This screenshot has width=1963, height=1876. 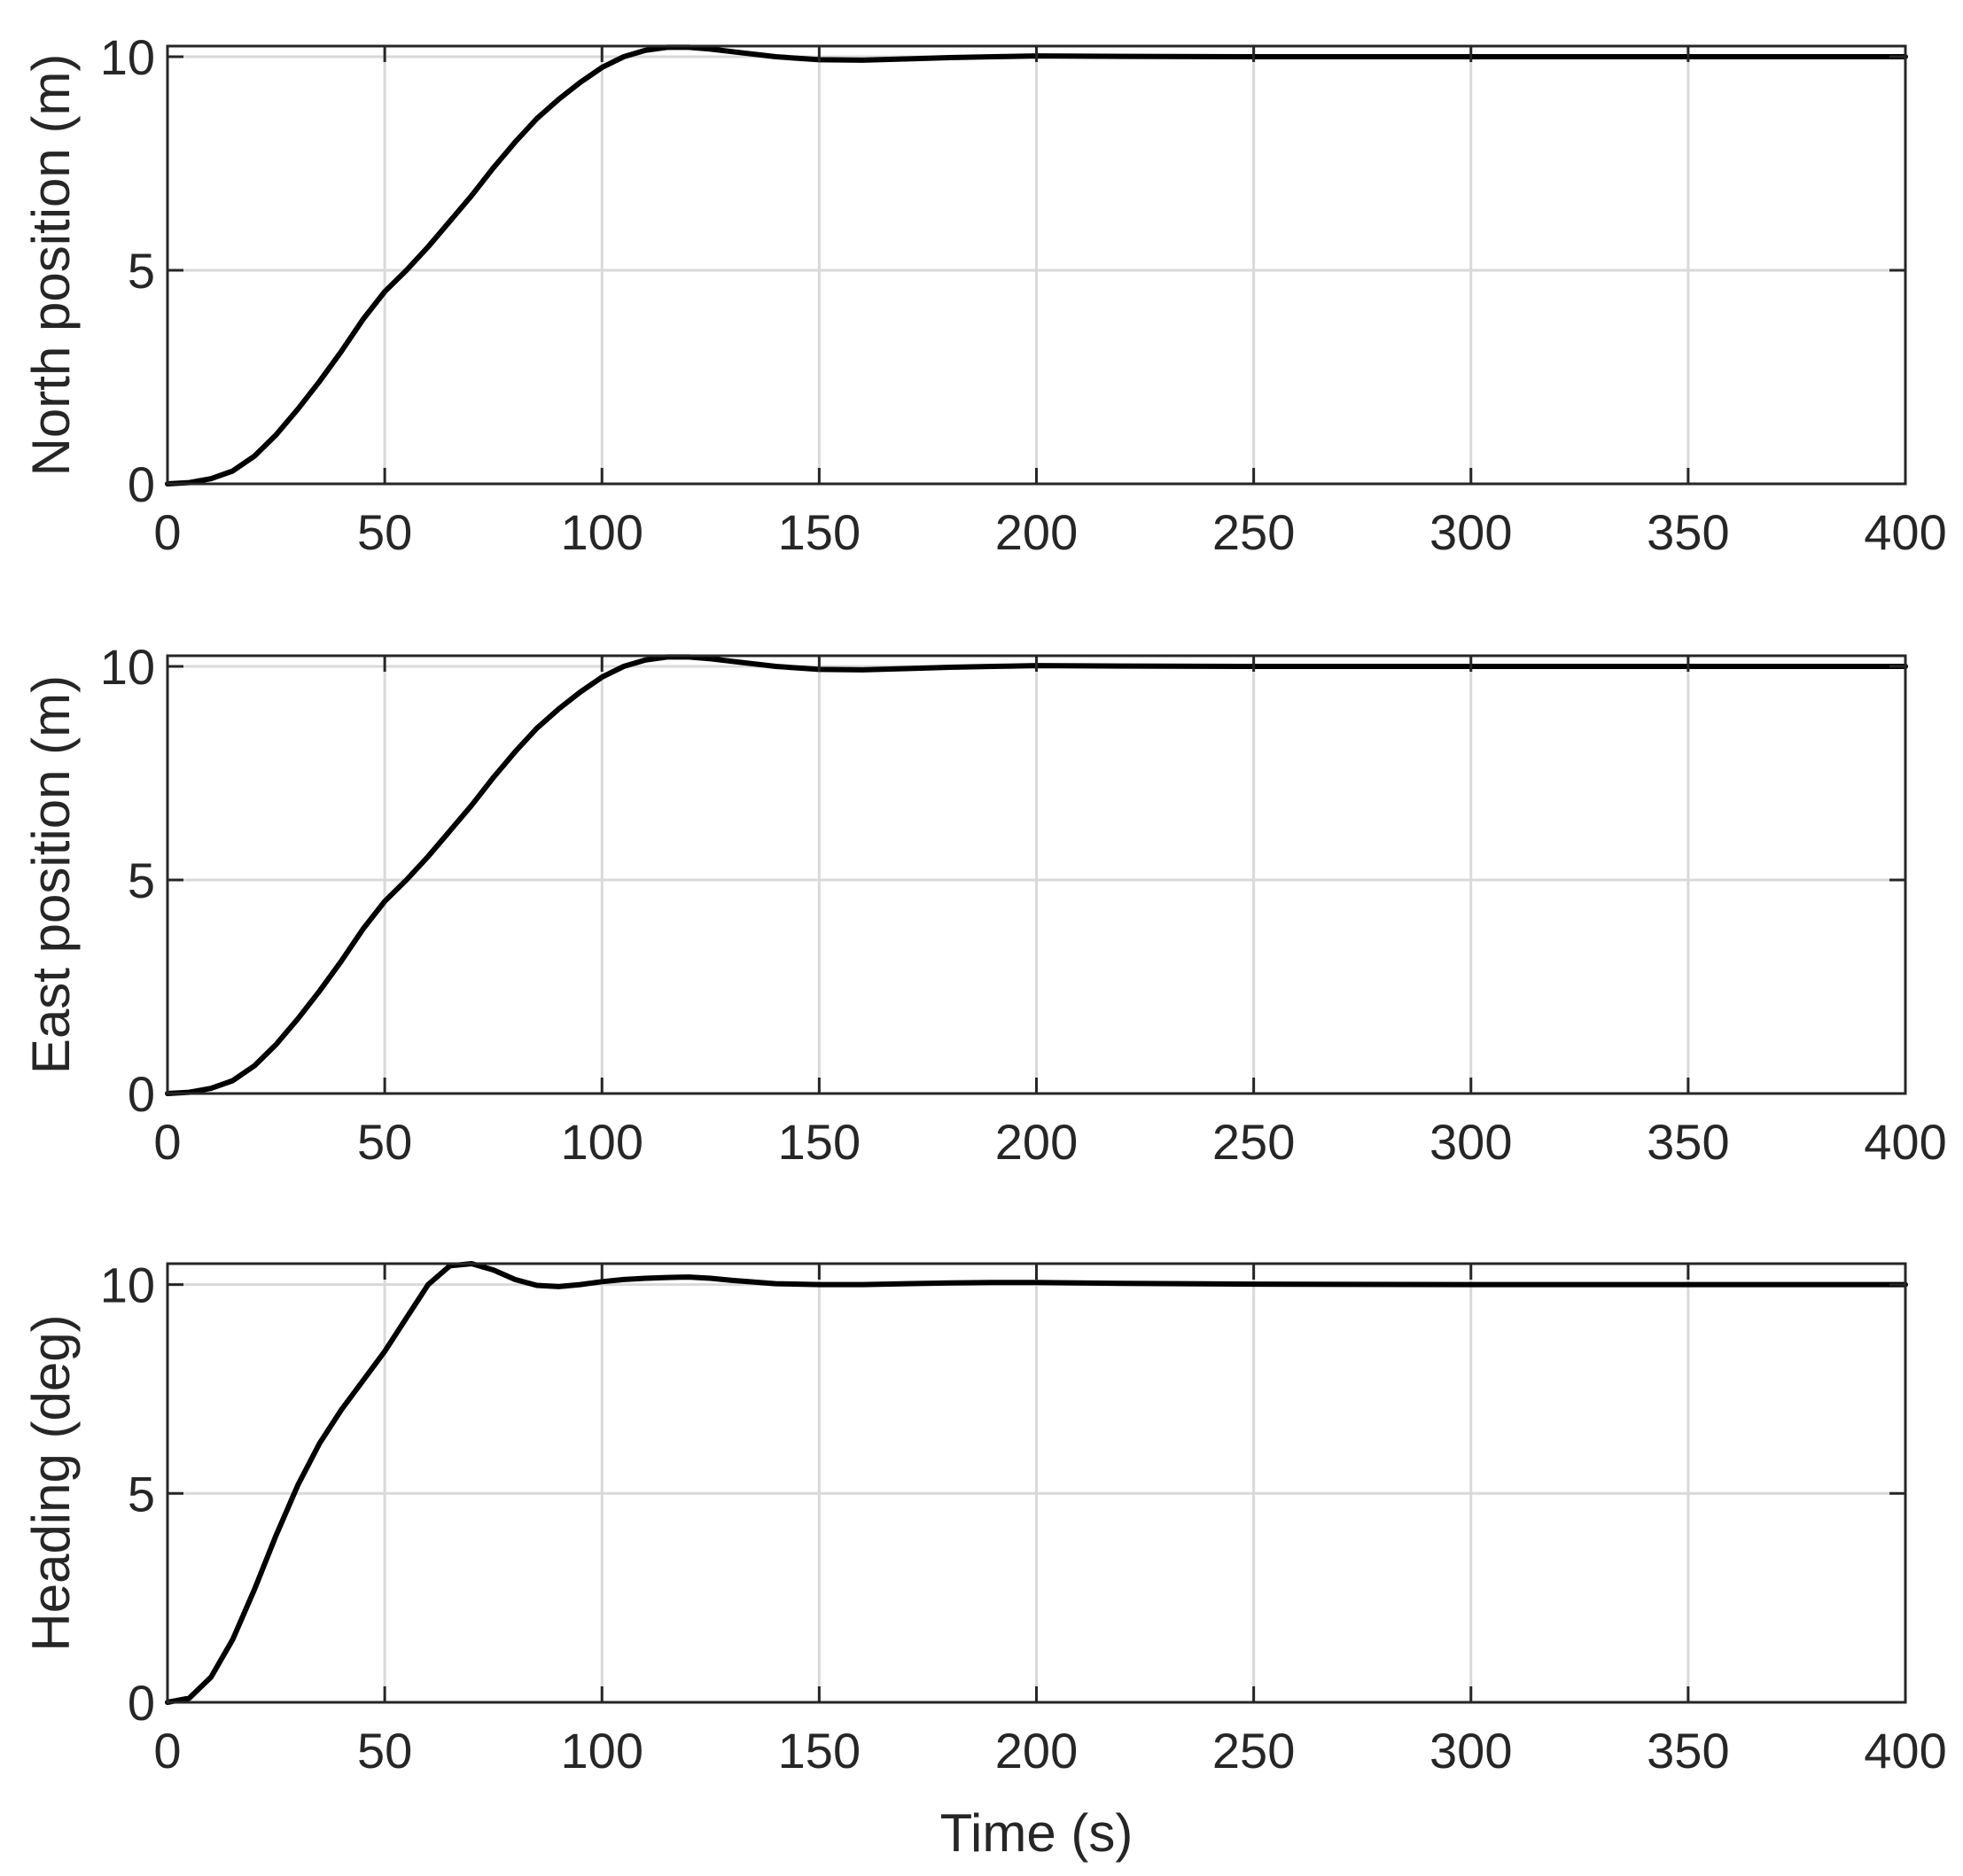 I want to click on east-x-tick-label: 400, so click(x=1905, y=1142).